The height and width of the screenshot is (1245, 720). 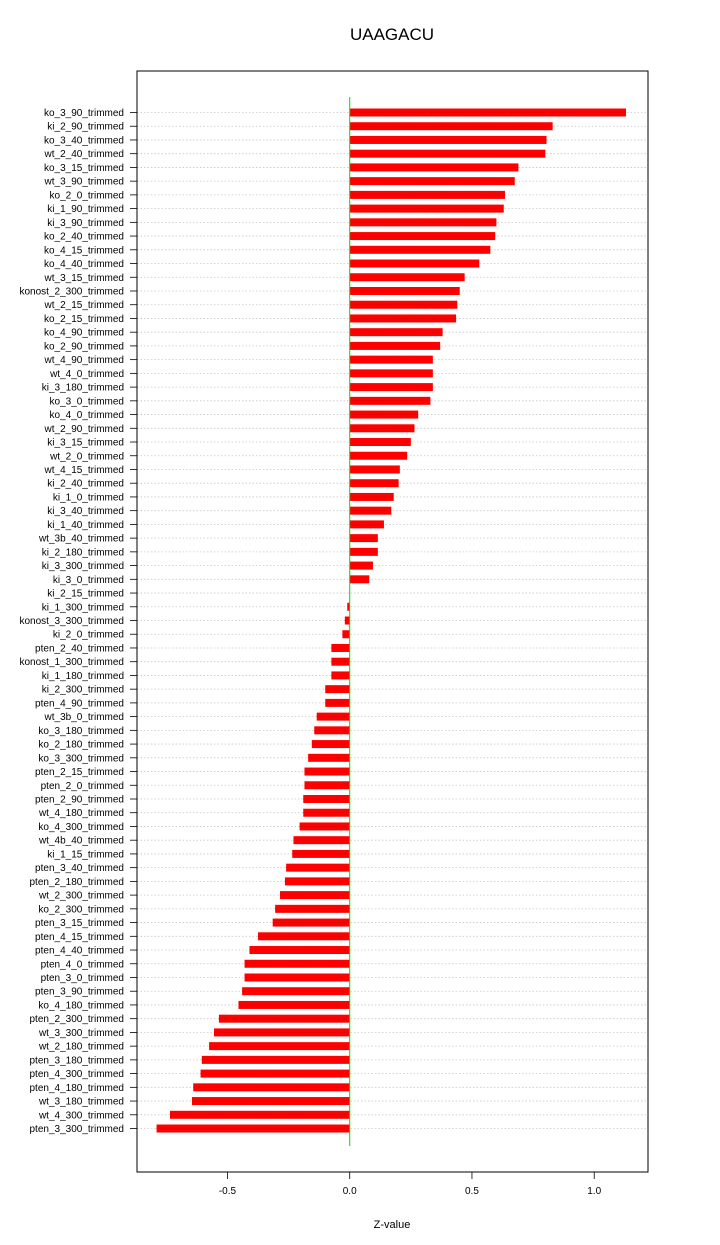 What do you see at coordinates (84, 278) in the screenshot?
I see `category-label: wt_3_15_trimmed` at bounding box center [84, 278].